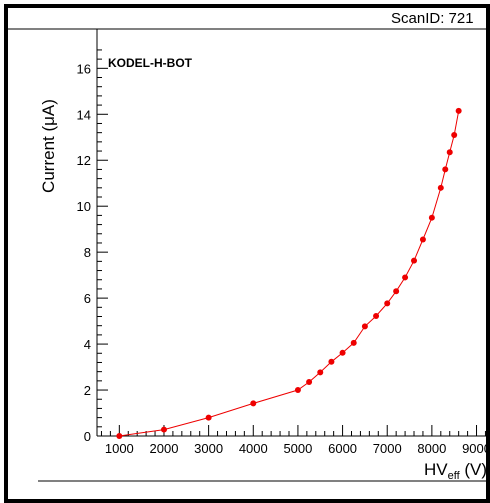 This screenshot has height=503, width=490. Describe the element at coordinates (436, 469) in the screenshot. I see `x-axis-title-main: HV` at that location.